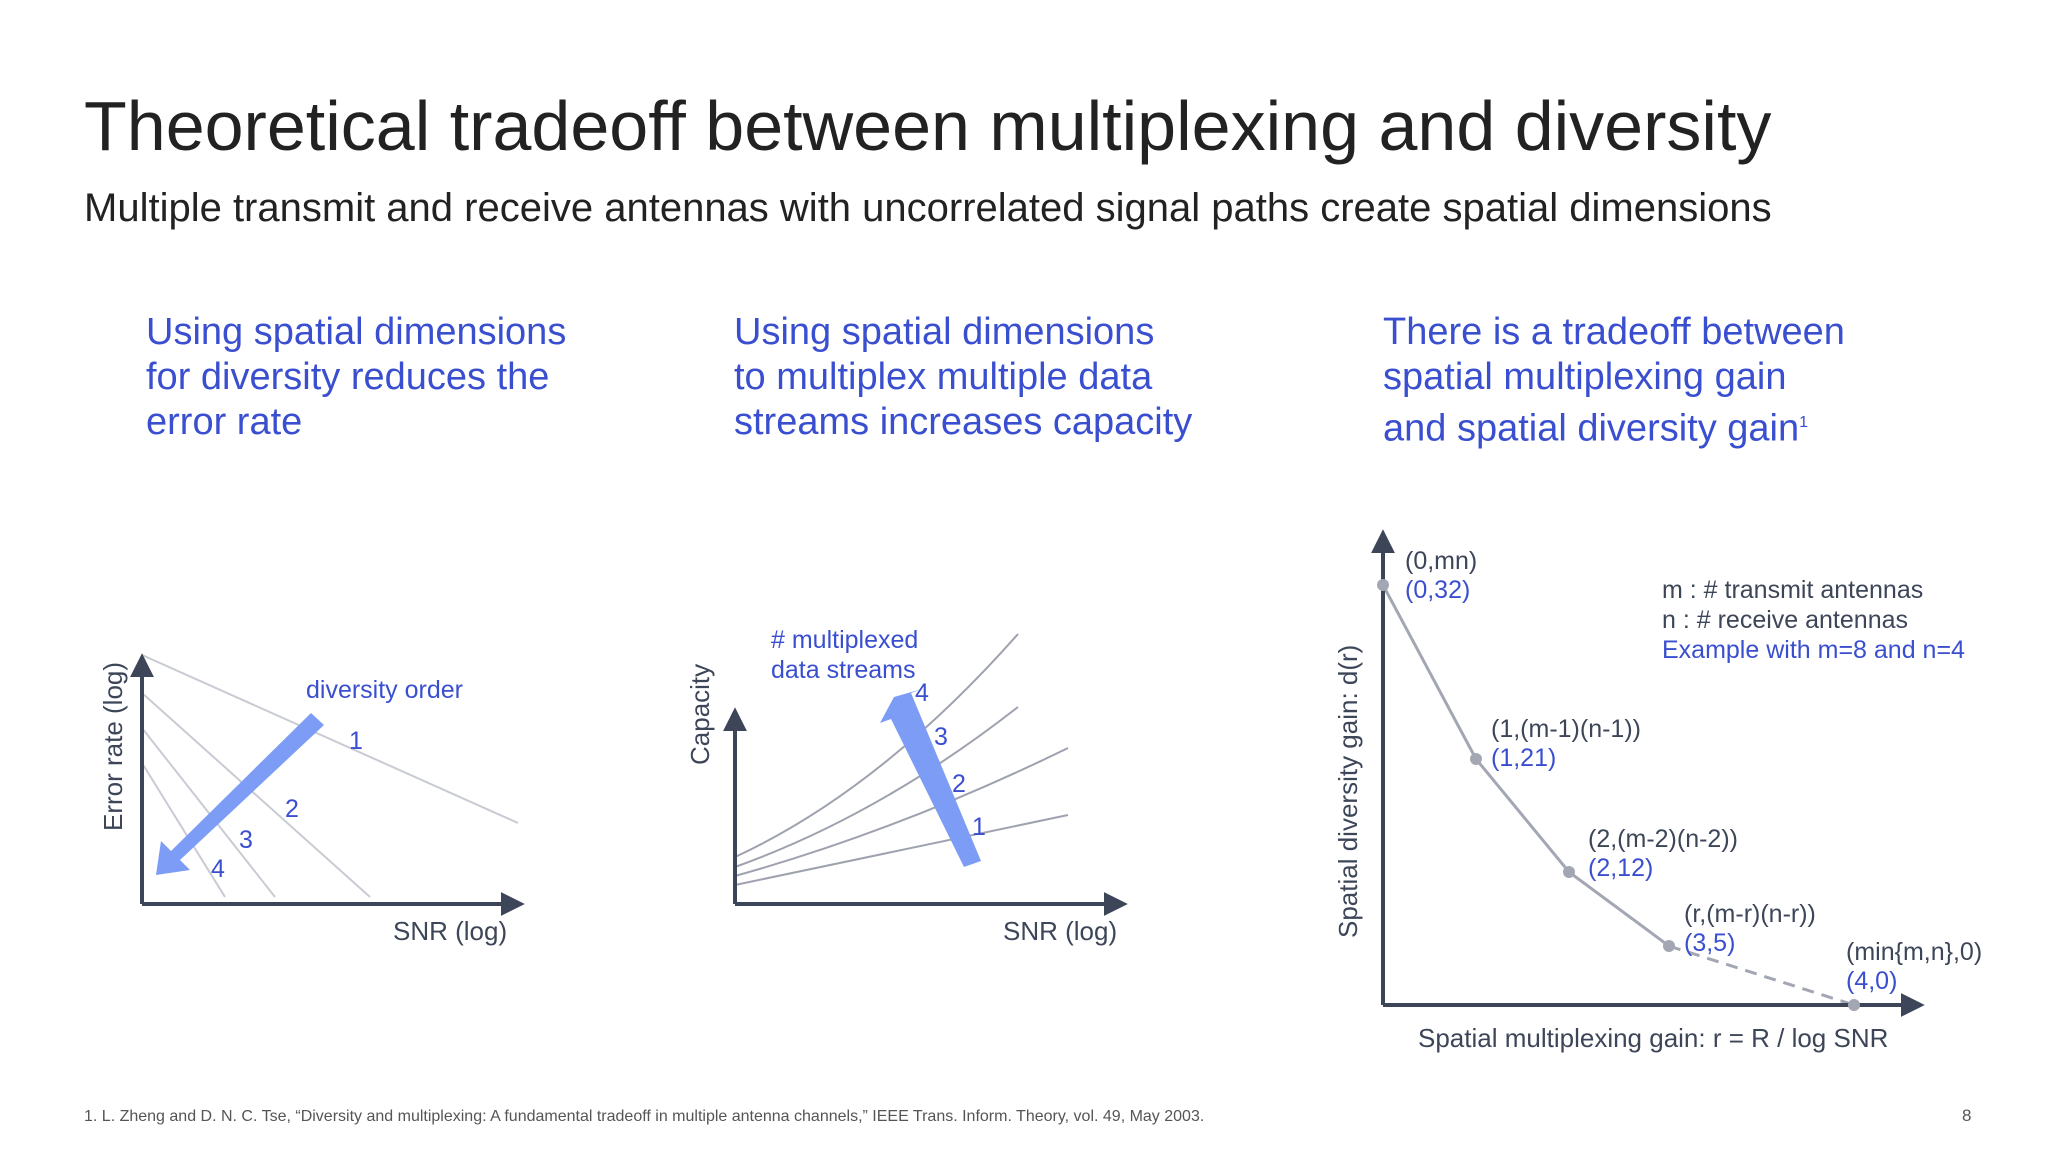 The height and width of the screenshot is (1152, 2048). I want to click on tradeoff-points, so click(1618, 795).